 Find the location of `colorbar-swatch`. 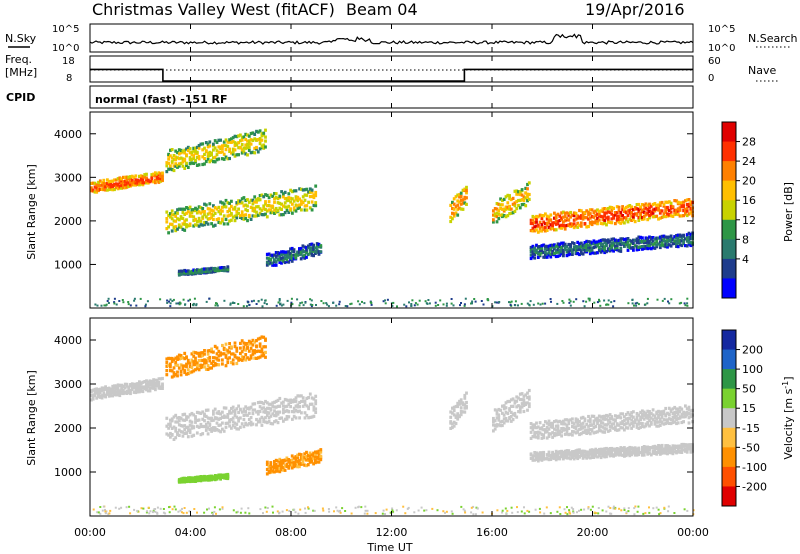

colorbar-swatch is located at coordinates (729, 268).